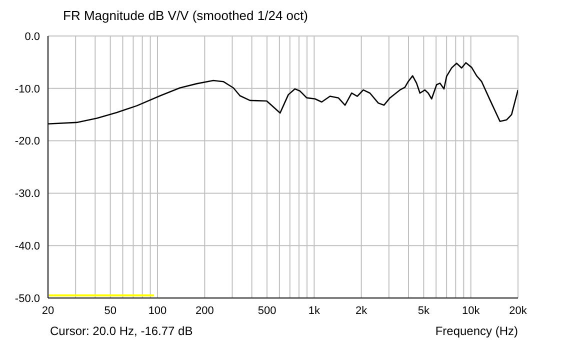 The image size is (568, 346). Describe the element at coordinates (27, 194) in the screenshot. I see `y-tick-label: -30.0` at that location.